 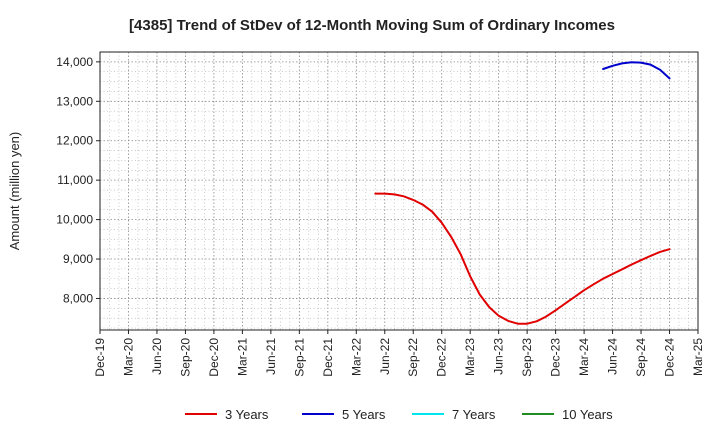 I want to click on legend-label: 5 Years, so click(x=364, y=414).